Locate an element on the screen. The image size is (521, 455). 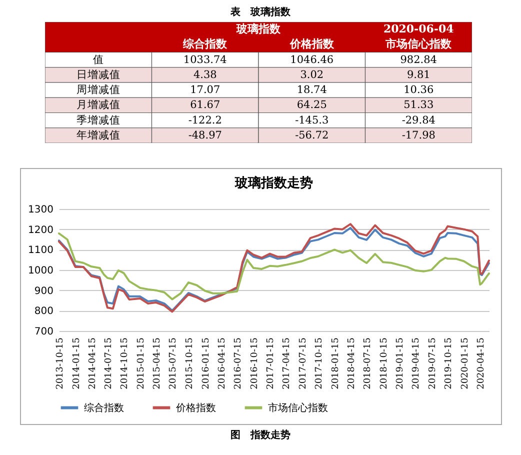
y-tick-label: 1100 is located at coordinates (41, 250).